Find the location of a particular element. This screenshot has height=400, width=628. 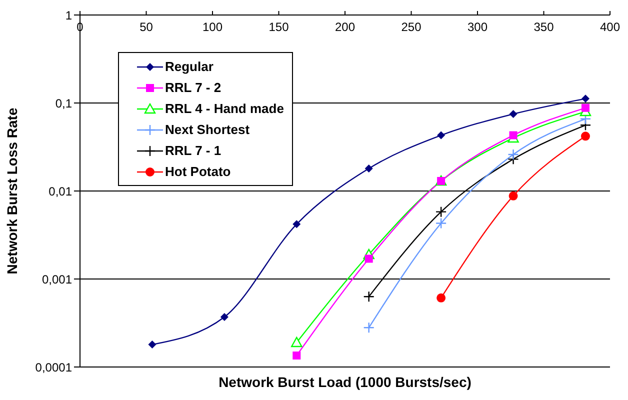

y-axis-title: Network Burst Loss Rate is located at coordinates (12, 191).